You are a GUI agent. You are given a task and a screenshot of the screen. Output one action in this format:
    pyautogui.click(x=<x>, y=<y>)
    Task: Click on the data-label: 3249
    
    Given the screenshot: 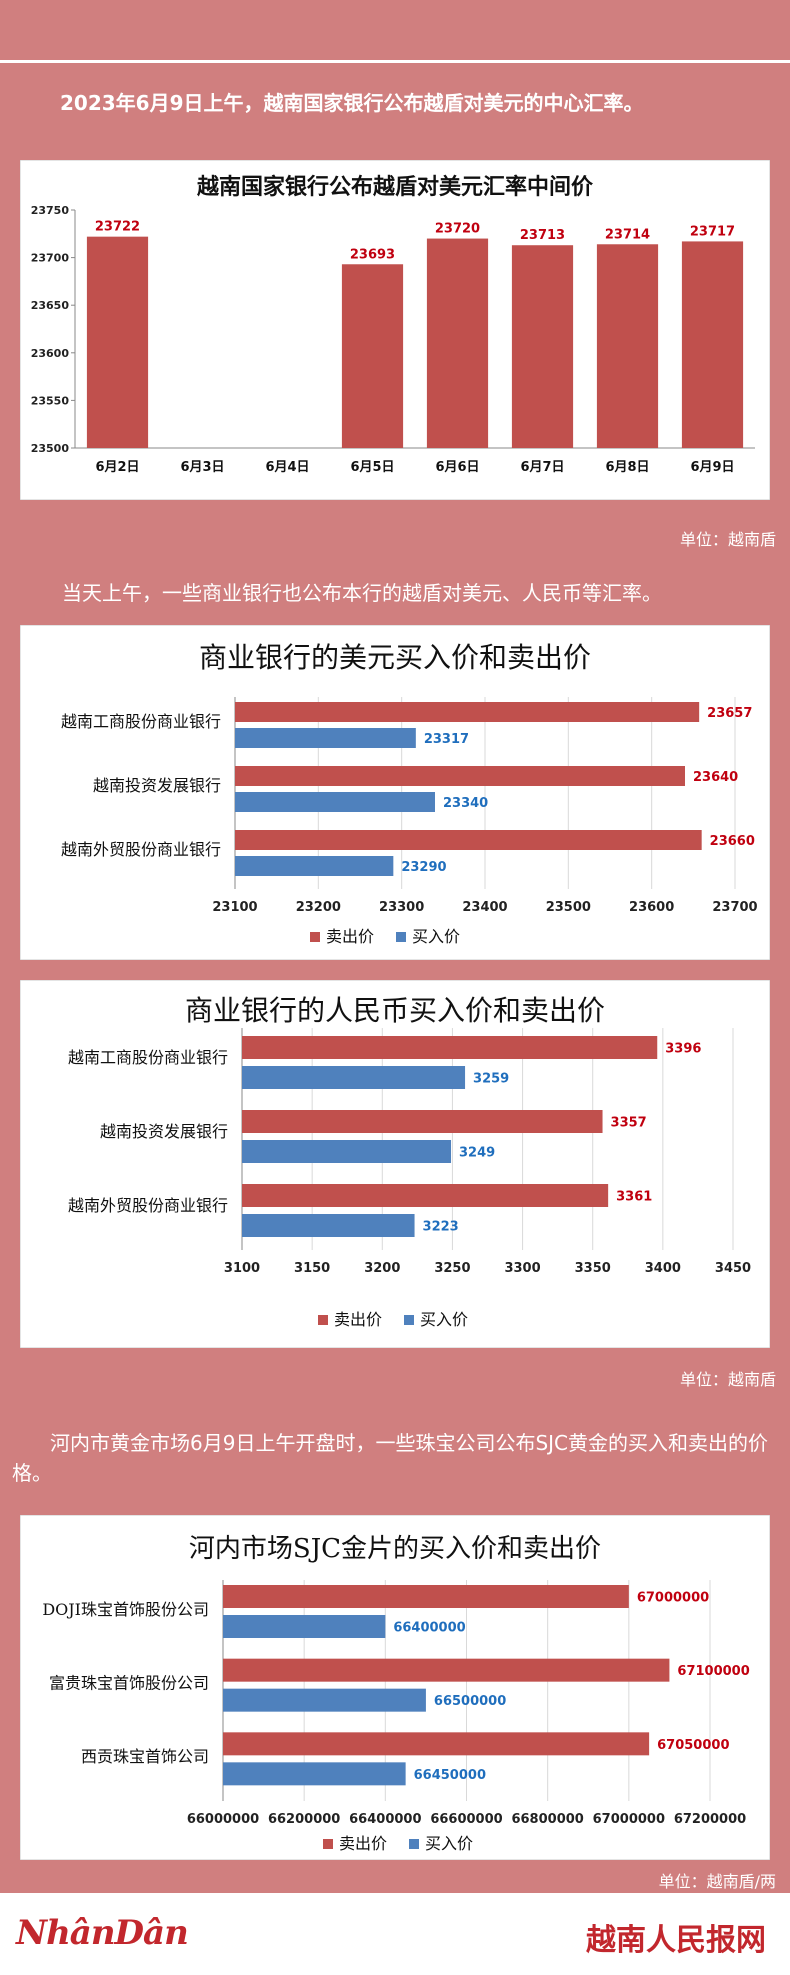 What is the action you would take?
    pyautogui.click(x=477, y=1153)
    